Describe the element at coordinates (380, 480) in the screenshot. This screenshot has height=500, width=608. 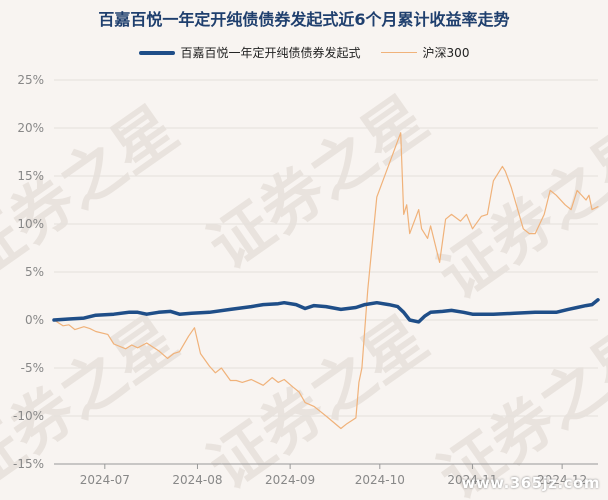
I see `x-tick-label: 2024-10` at that location.